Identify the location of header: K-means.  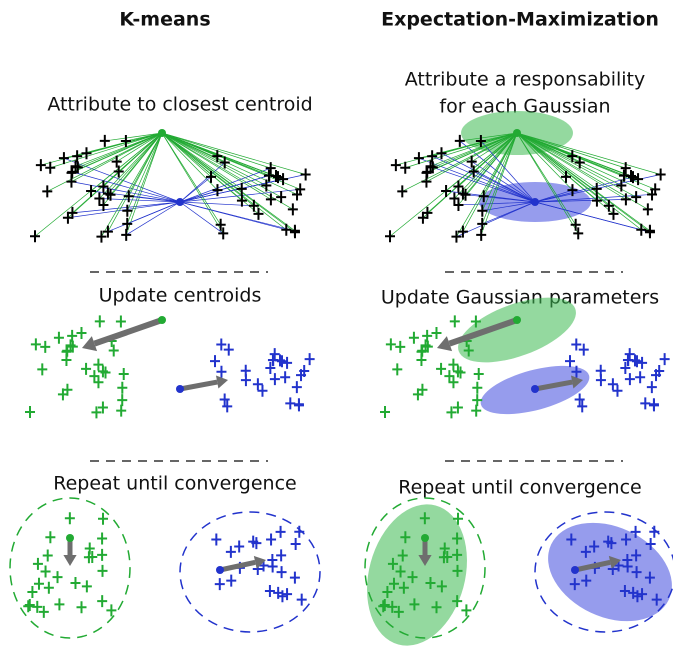
(164, 20).